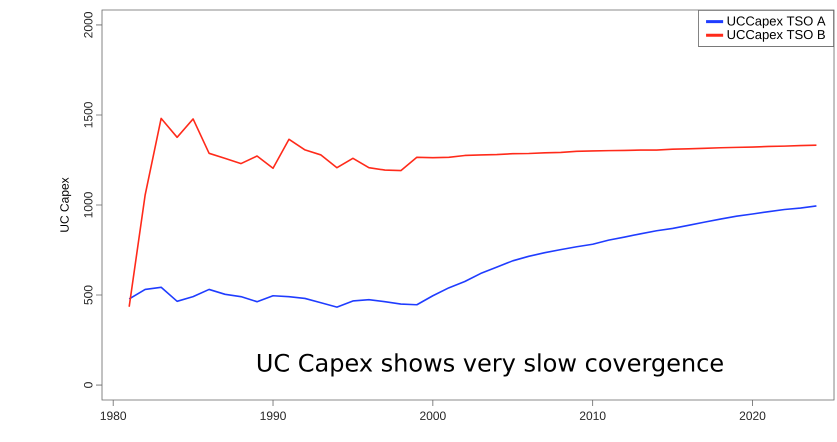 The height and width of the screenshot is (442, 837). Describe the element at coordinates (433, 416) in the screenshot. I see `x-tick-label: 2000` at that location.